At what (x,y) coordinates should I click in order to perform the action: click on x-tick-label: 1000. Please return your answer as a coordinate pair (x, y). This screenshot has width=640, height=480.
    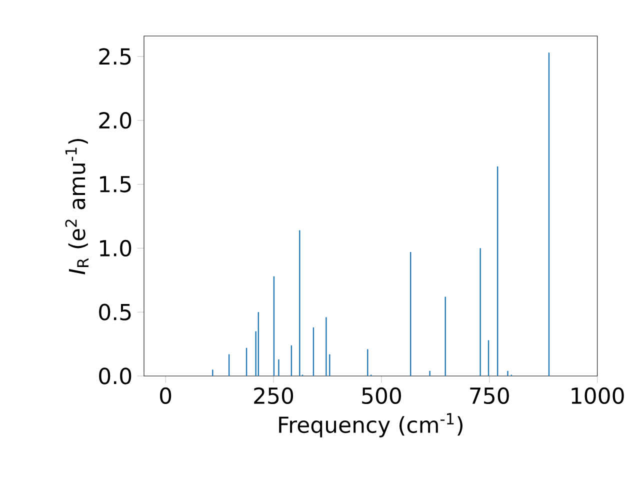
    Looking at the image, I should click on (598, 395).